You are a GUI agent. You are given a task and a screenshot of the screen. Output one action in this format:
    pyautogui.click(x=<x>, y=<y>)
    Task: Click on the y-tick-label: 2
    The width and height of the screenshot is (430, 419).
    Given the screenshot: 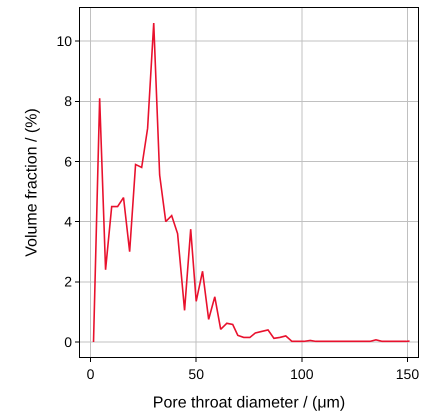 What is the action you would take?
    pyautogui.click(x=68, y=282)
    